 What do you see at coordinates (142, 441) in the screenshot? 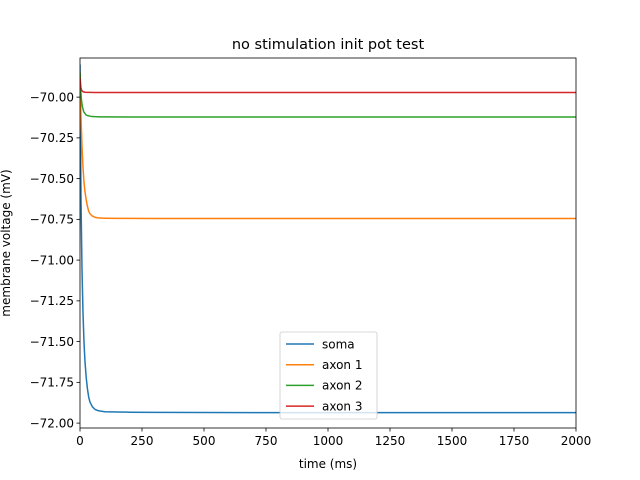
I see `x-tick-label: 250` at bounding box center [142, 441].